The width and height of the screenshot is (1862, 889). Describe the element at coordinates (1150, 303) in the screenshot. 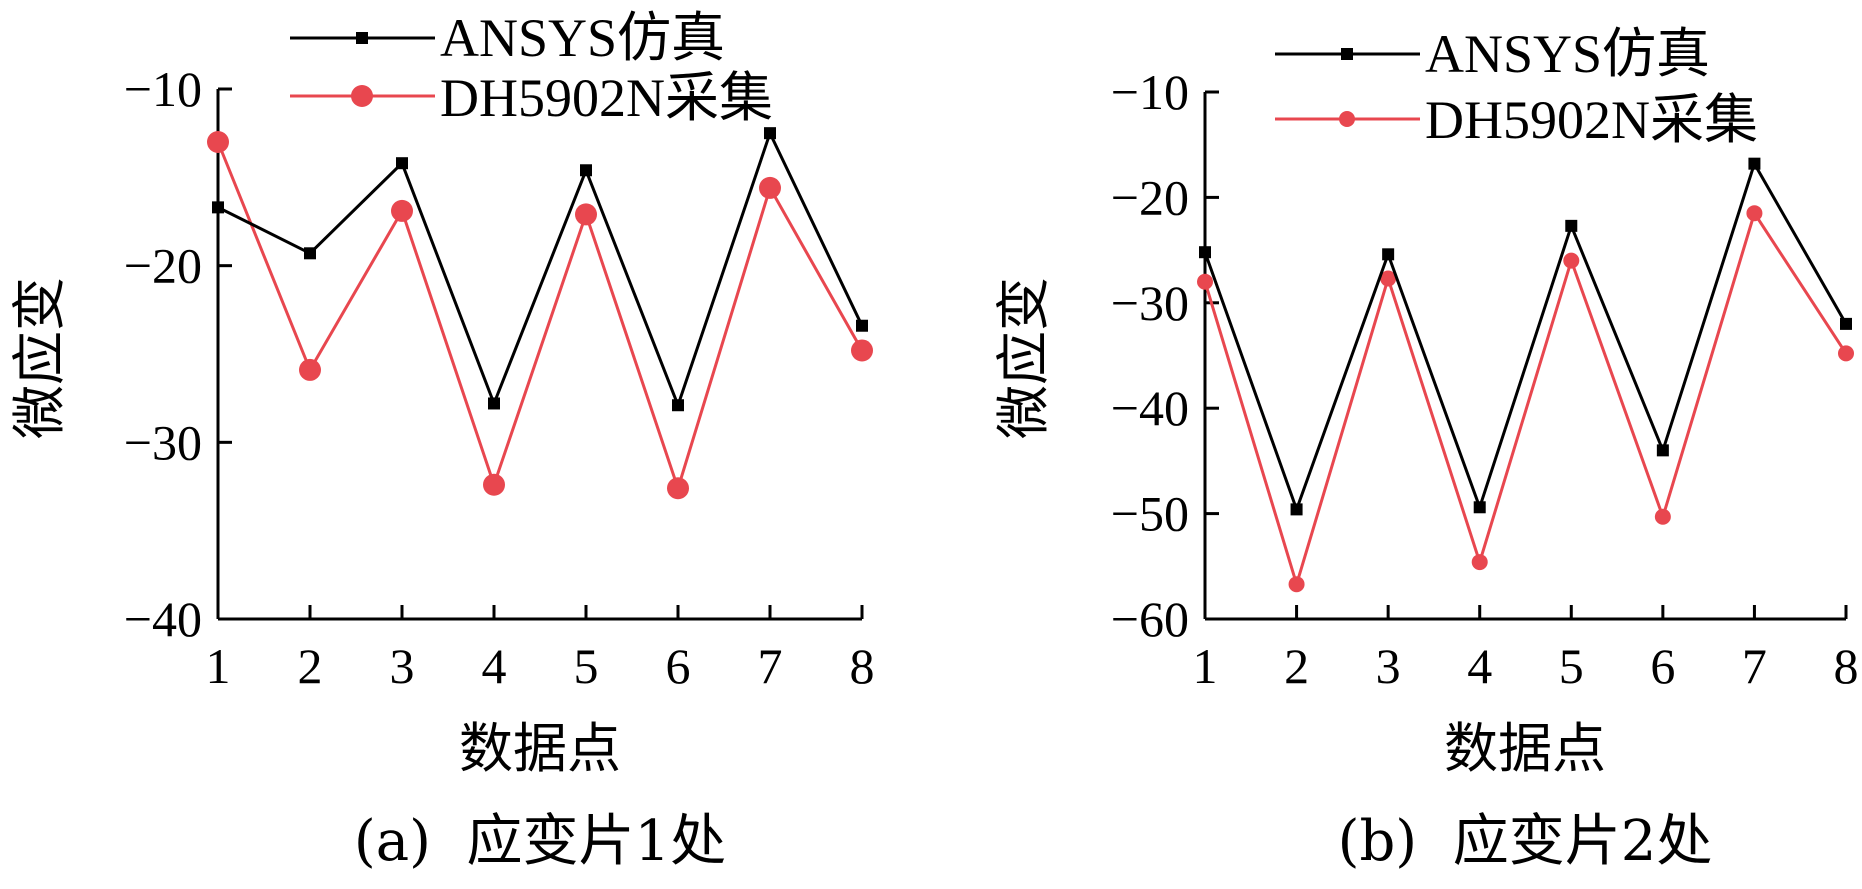

I see `chart-b-ytick-label: −30` at that location.